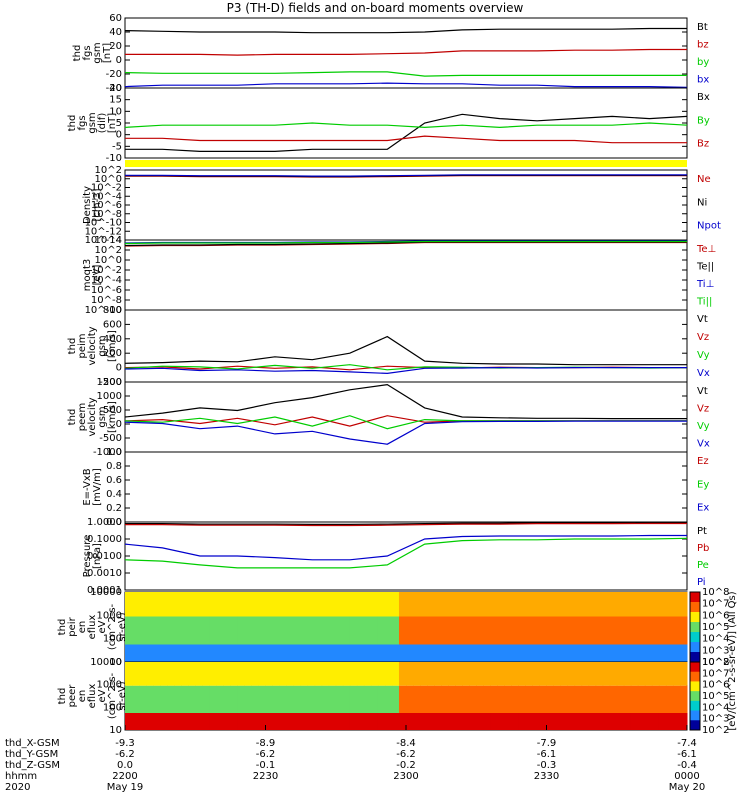 Image resolution: width=750 pixels, height=800 pixels. What do you see at coordinates (112, 410) in the screenshot?
I see `y-tick-label: 500` at bounding box center [112, 410].